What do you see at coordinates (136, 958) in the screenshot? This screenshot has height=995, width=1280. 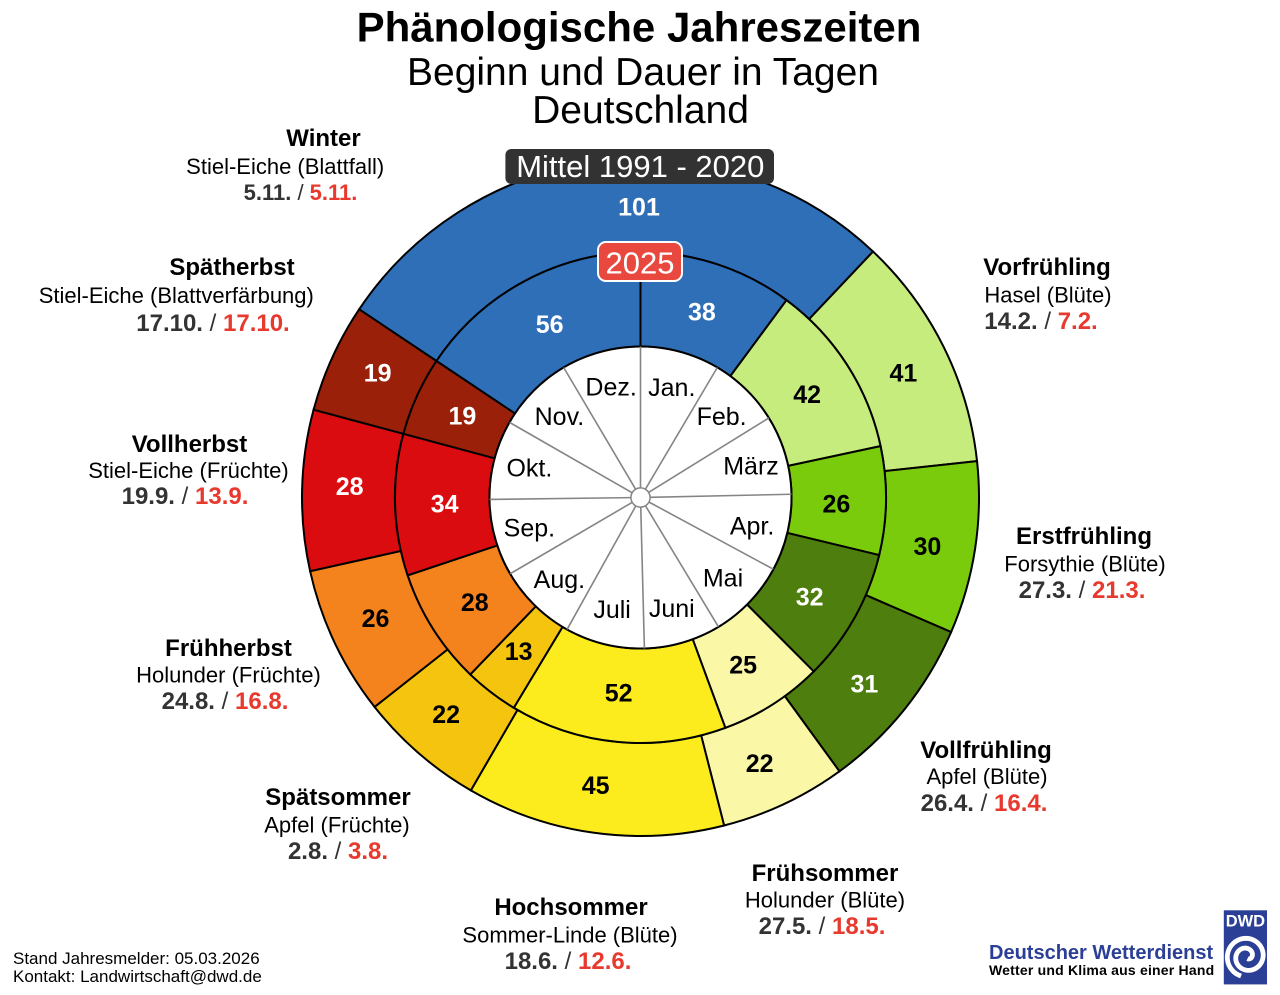 I see `svg-text: Stand Jahresmelder: 05.03.2026` at bounding box center [136, 958].